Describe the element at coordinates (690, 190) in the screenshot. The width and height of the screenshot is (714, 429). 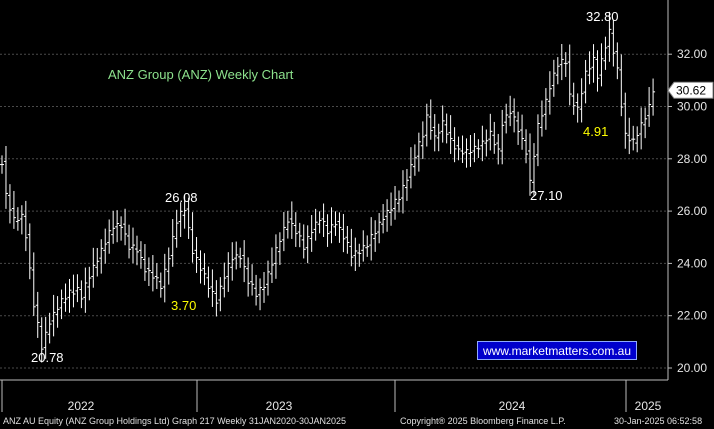
I see `y-axis: 20.00 22.00 24.00 26.00 28.00 30.00 32.00 30.62` at that location.